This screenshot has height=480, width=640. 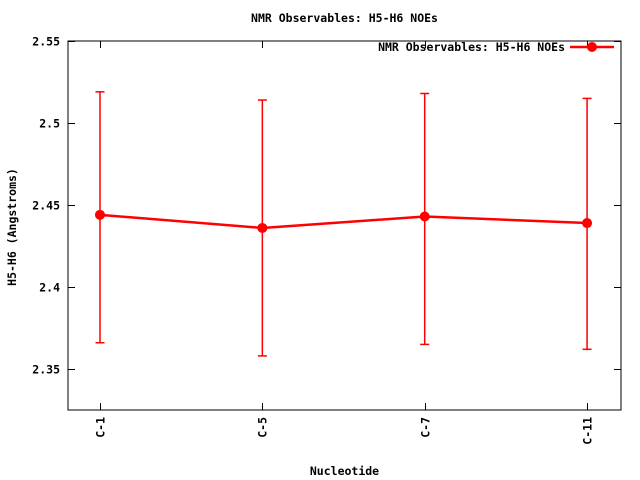 What do you see at coordinates (101, 427) in the screenshot?
I see `x-tick-label: C-1` at bounding box center [101, 427].